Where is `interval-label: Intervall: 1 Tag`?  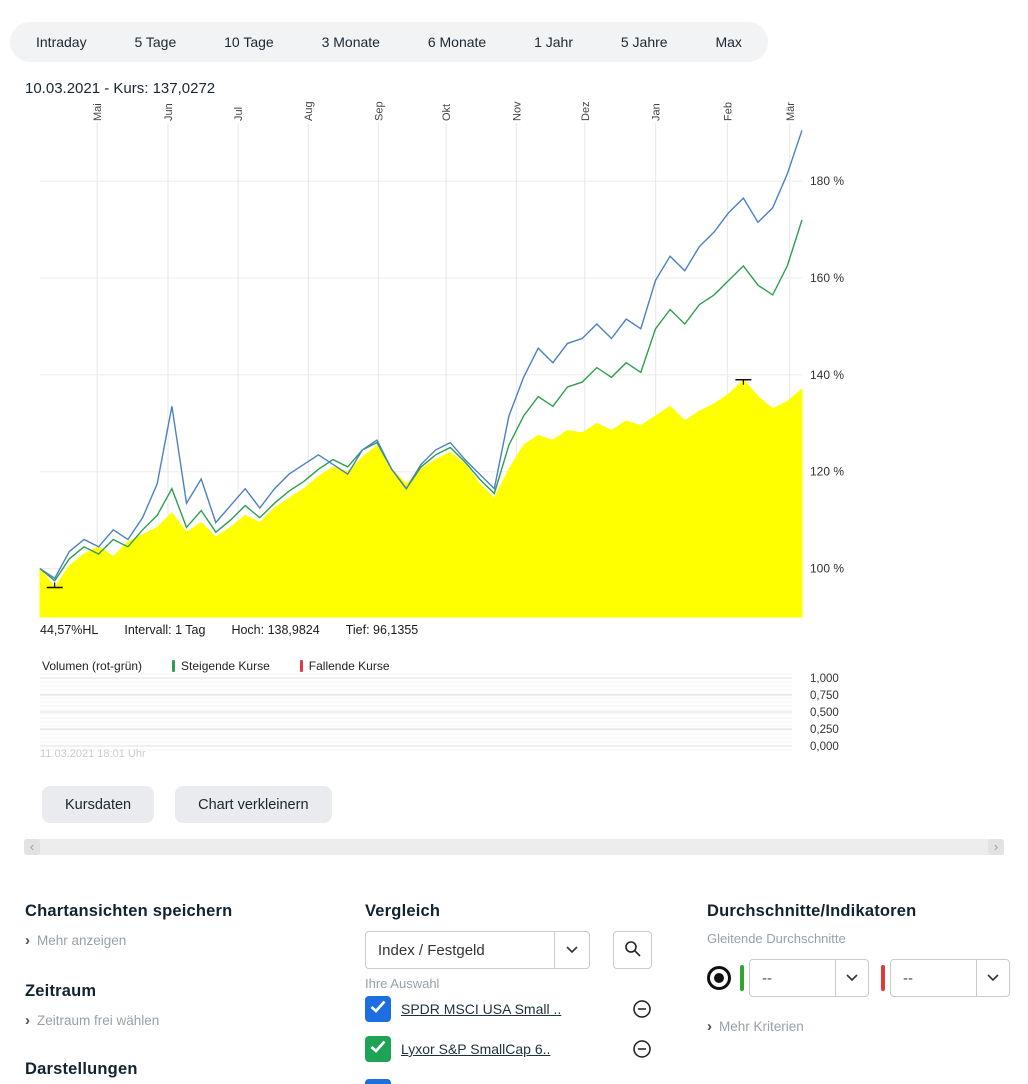 interval-label: Intervall: 1 Tag is located at coordinates (165, 630).